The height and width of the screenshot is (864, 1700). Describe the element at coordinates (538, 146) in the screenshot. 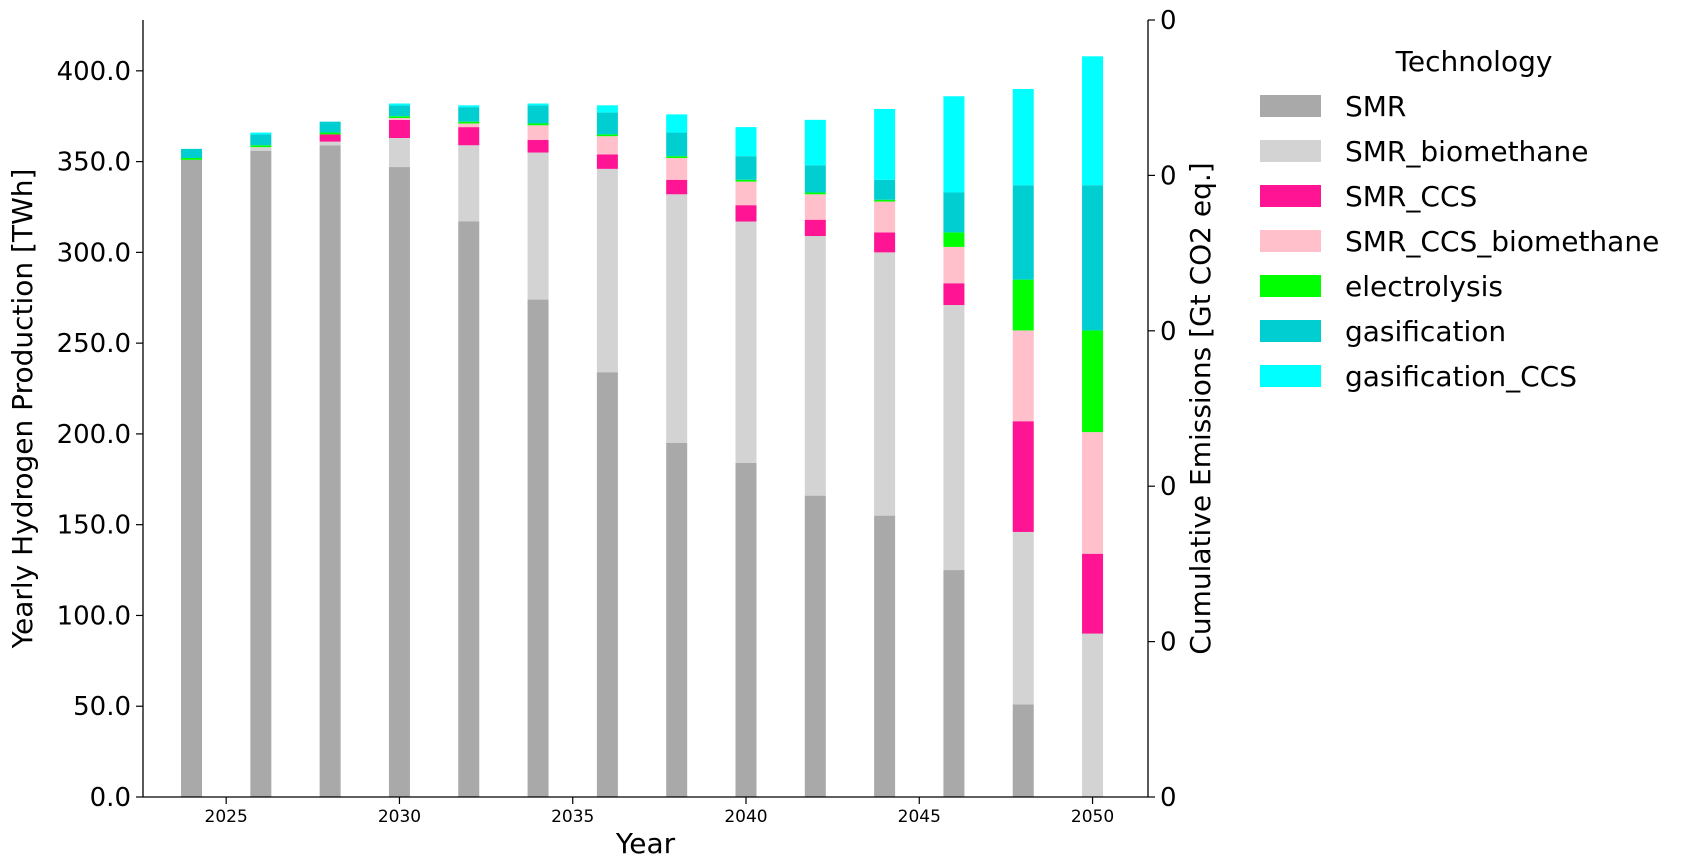

I see `bar-segment-SMR_CCS-2034` at that location.